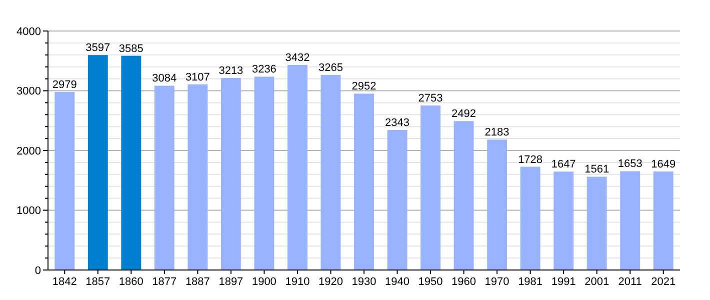  I want to click on y-tick-label: 4000, so click(28, 32).